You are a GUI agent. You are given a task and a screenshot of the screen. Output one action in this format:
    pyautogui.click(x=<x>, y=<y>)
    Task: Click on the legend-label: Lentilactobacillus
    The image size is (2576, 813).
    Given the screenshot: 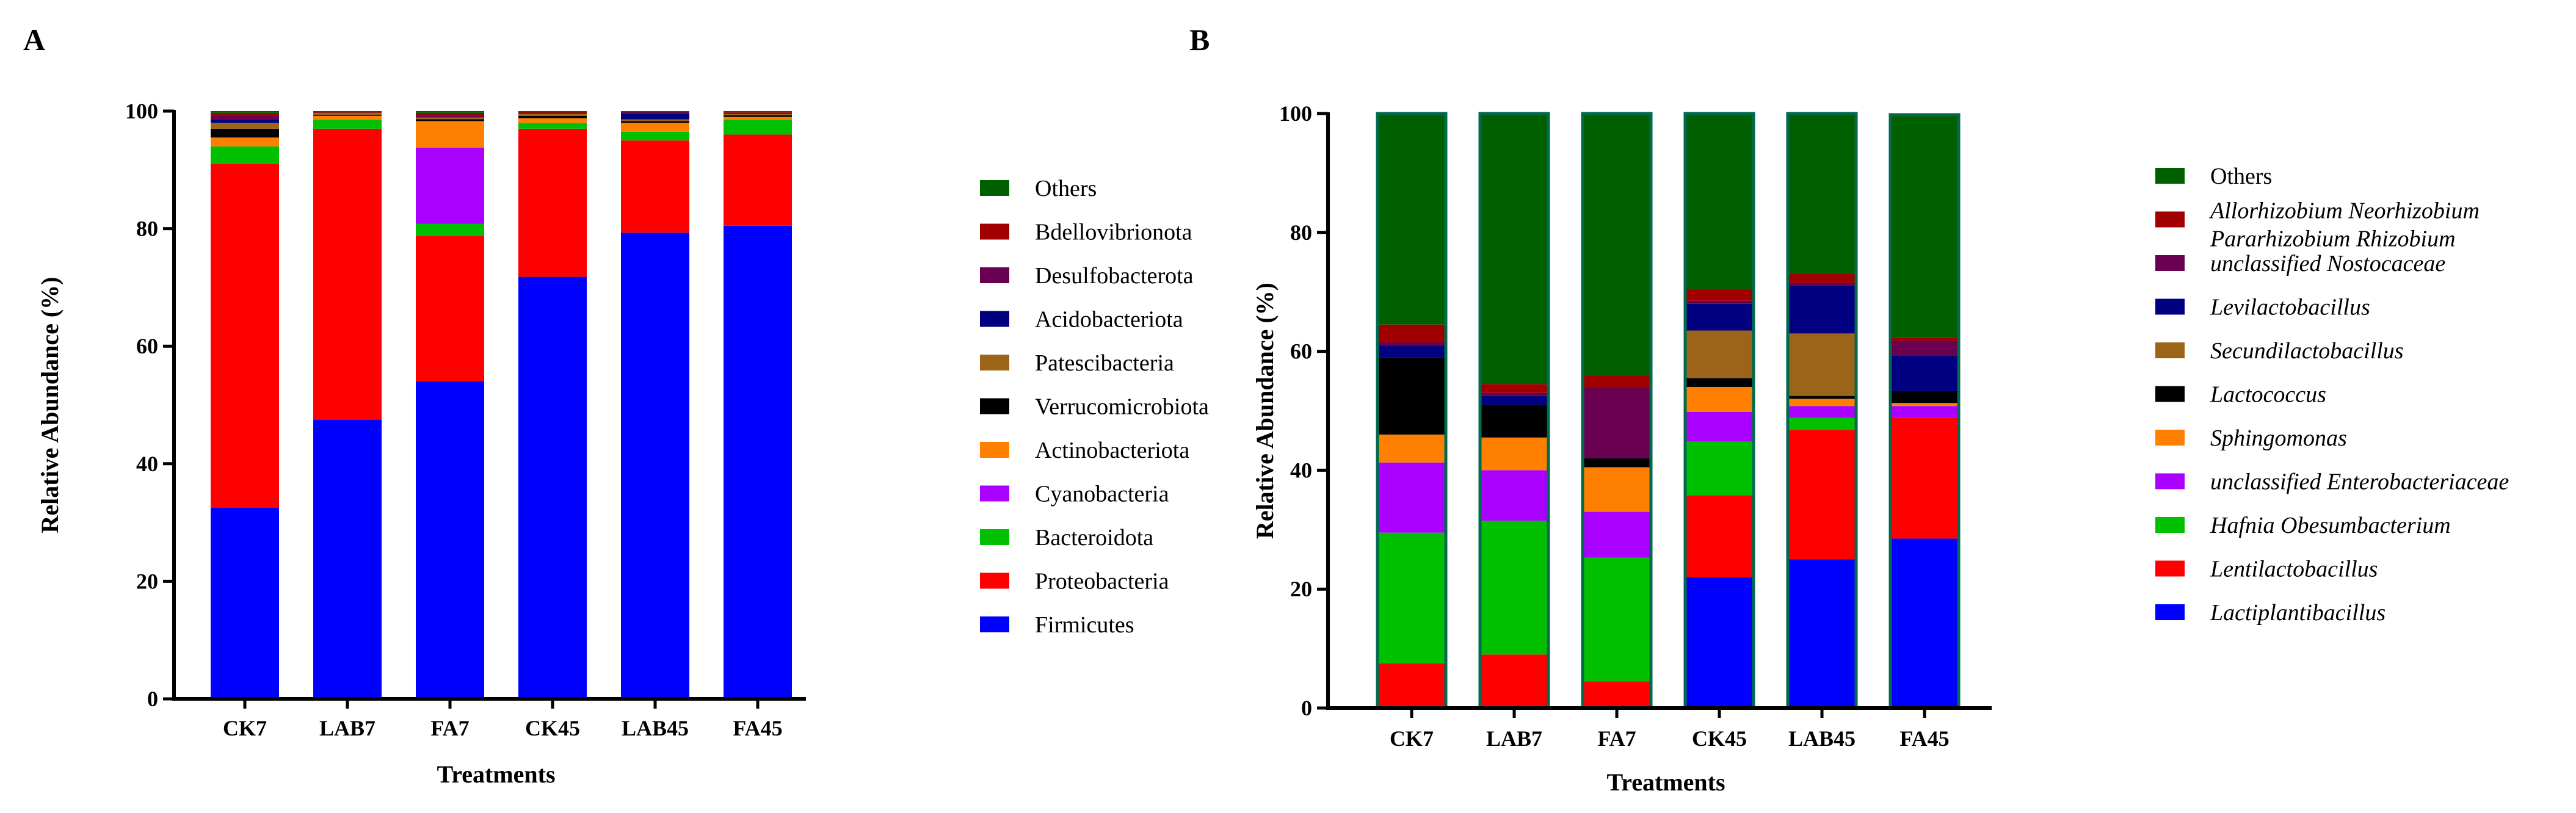 What is the action you would take?
    pyautogui.click(x=2294, y=569)
    